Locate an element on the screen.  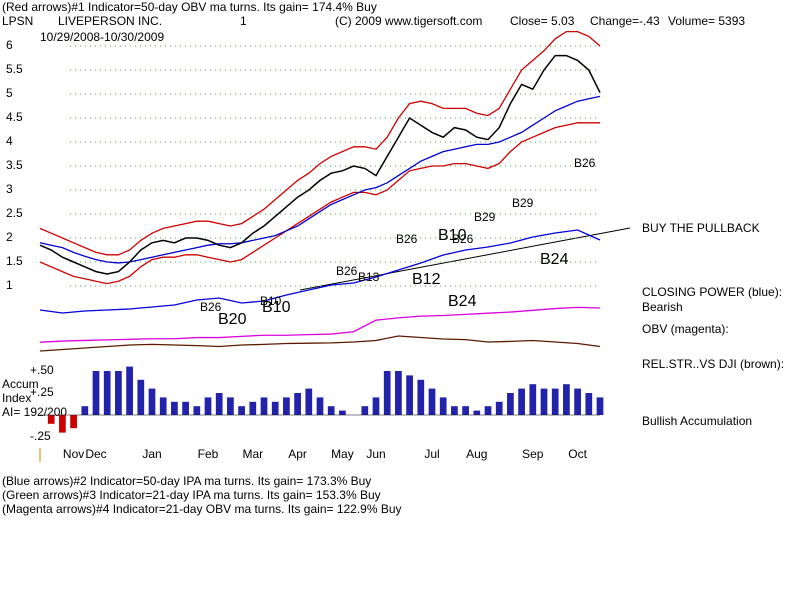
y-tick-label: 4.5 is located at coordinates (14, 117).